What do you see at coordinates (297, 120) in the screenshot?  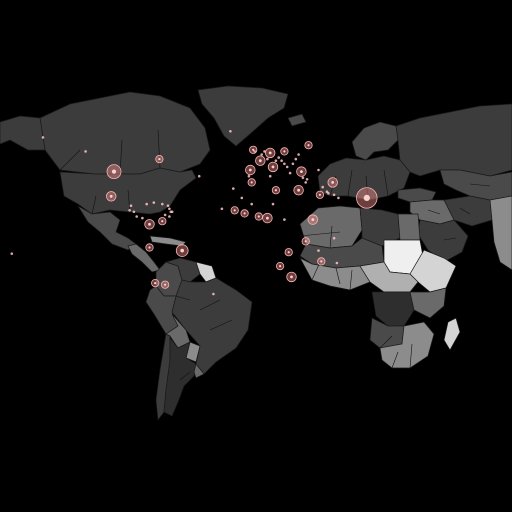 I see `region-iceland` at bounding box center [297, 120].